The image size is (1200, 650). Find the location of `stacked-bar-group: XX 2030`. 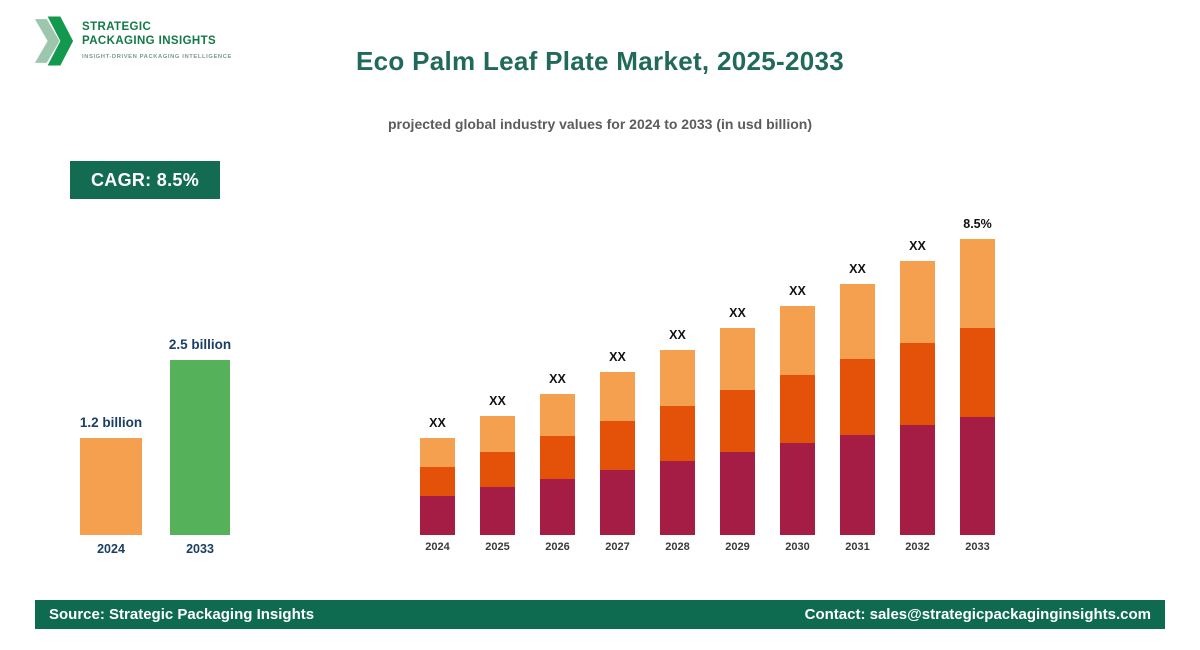

stacked-bar-group: XX 2030 is located at coordinates (797, 418).